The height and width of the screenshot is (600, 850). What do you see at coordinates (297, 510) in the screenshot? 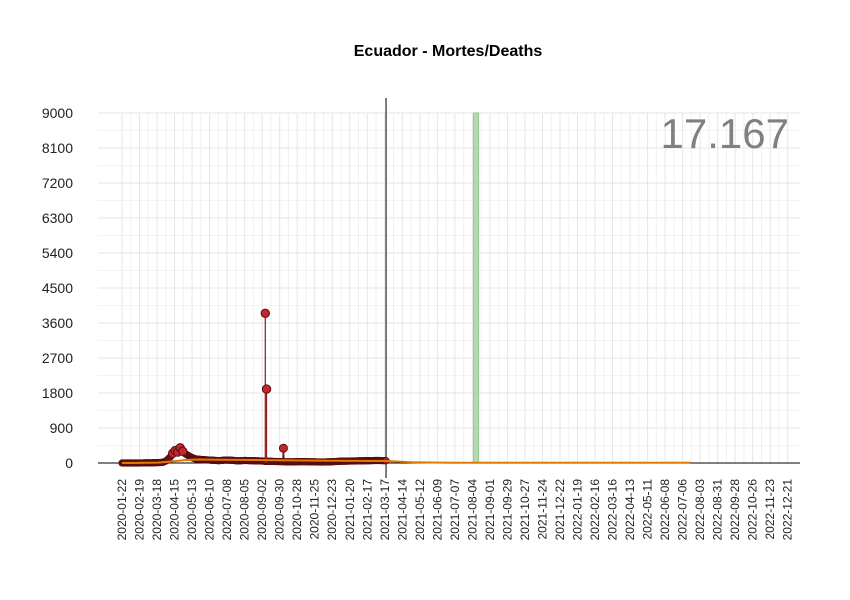
I see `x-tick-label: 2020-10-28` at bounding box center [297, 510].